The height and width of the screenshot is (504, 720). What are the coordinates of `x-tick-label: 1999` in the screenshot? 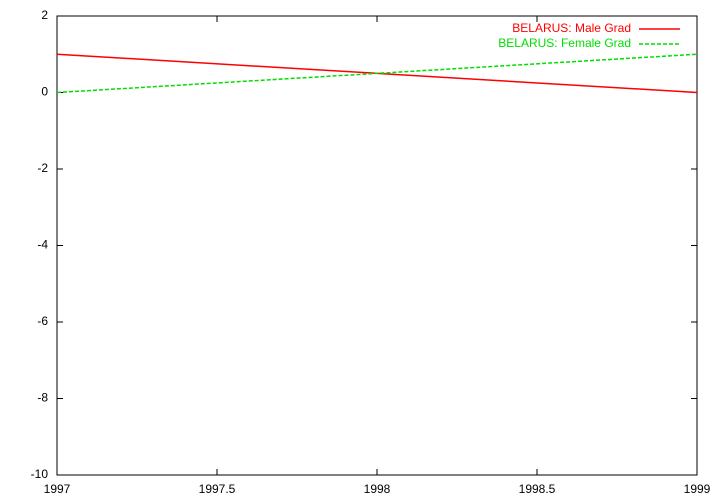 It's located at (697, 489).